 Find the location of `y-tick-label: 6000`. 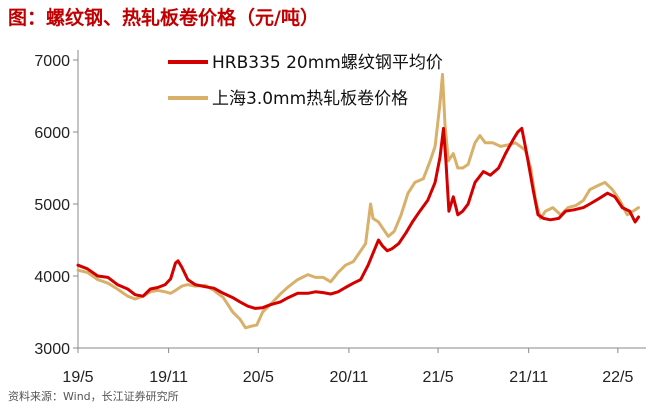

y-tick-label: 6000 is located at coordinates (52, 133).